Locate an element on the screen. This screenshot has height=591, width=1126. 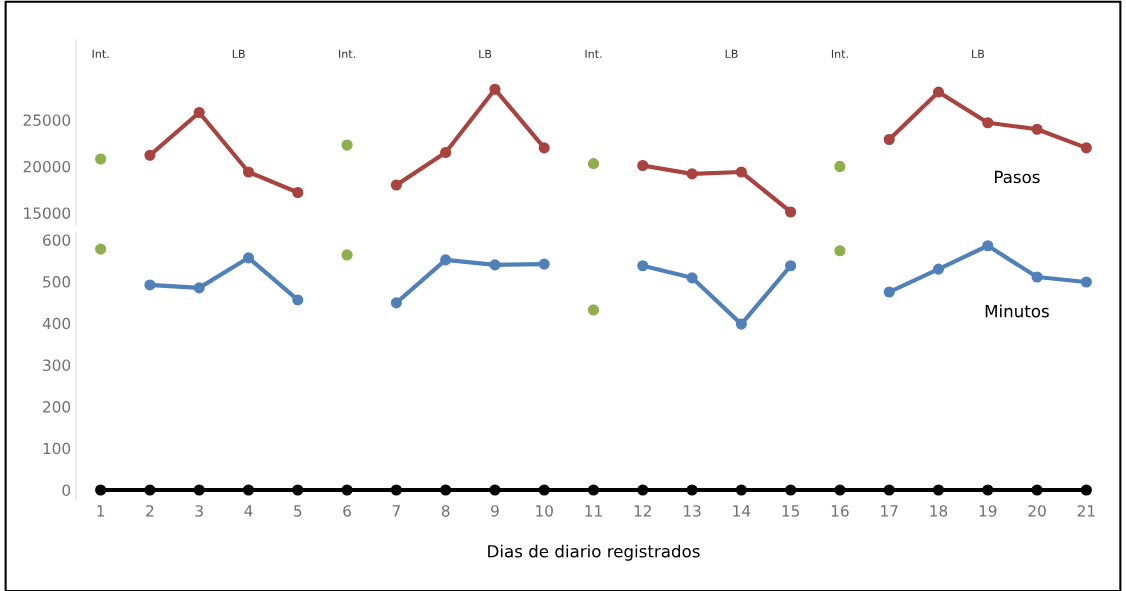
x-tick-label: 12 is located at coordinates (642, 511).